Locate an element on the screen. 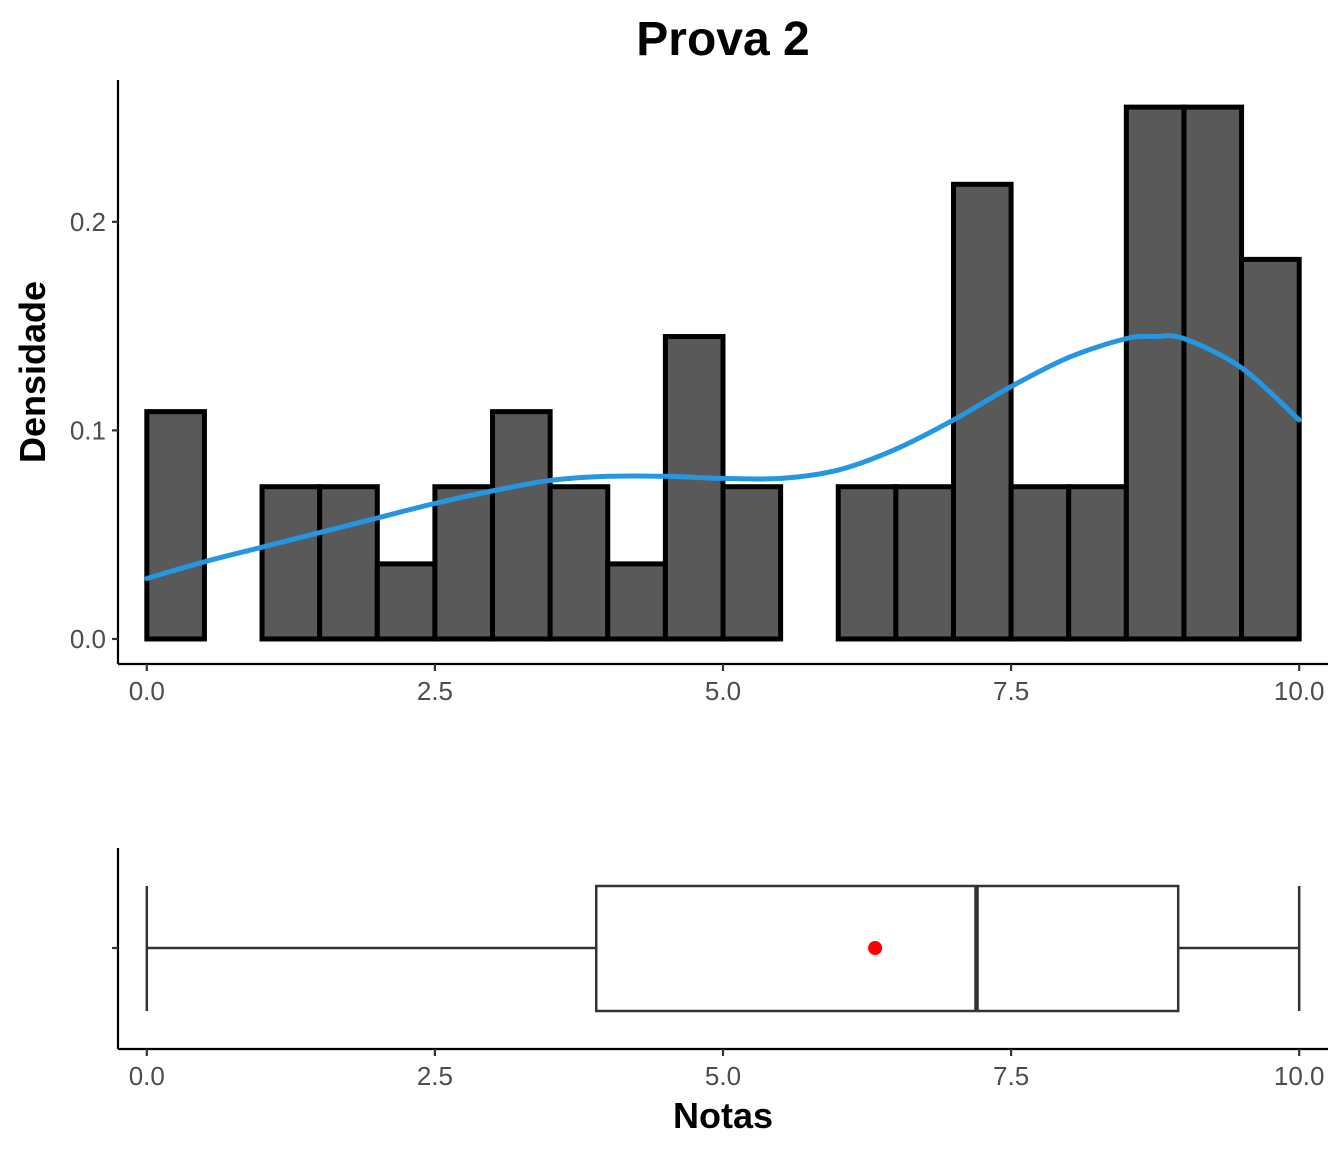 This screenshot has width=1344, height=1152. x-tick-label: 7.5 is located at coordinates (1011, 691).